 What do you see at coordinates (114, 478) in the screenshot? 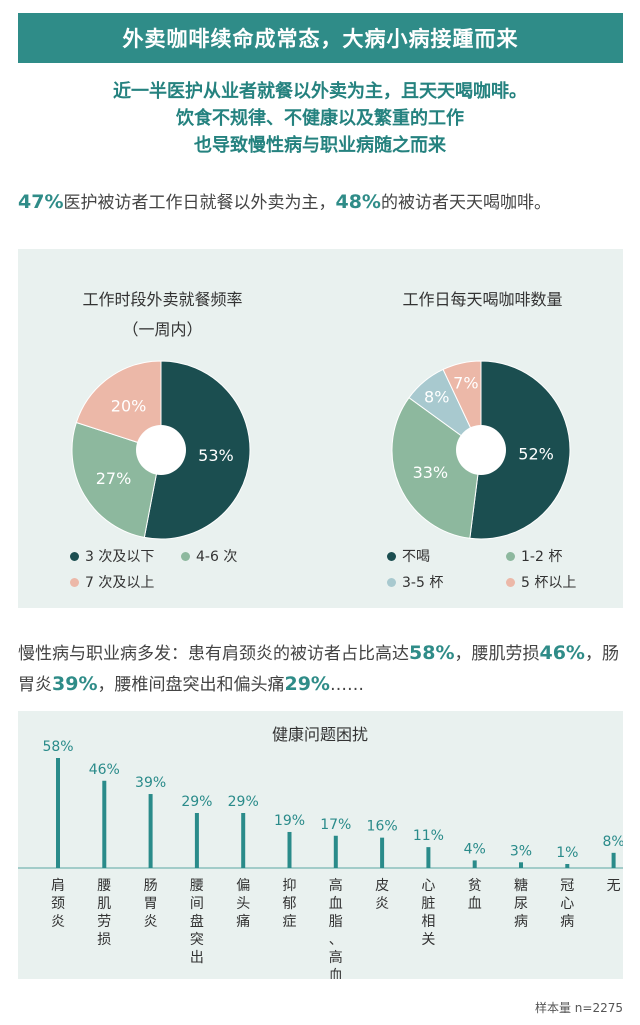
I see `pie1-slice-label-2: 27%` at bounding box center [114, 478].